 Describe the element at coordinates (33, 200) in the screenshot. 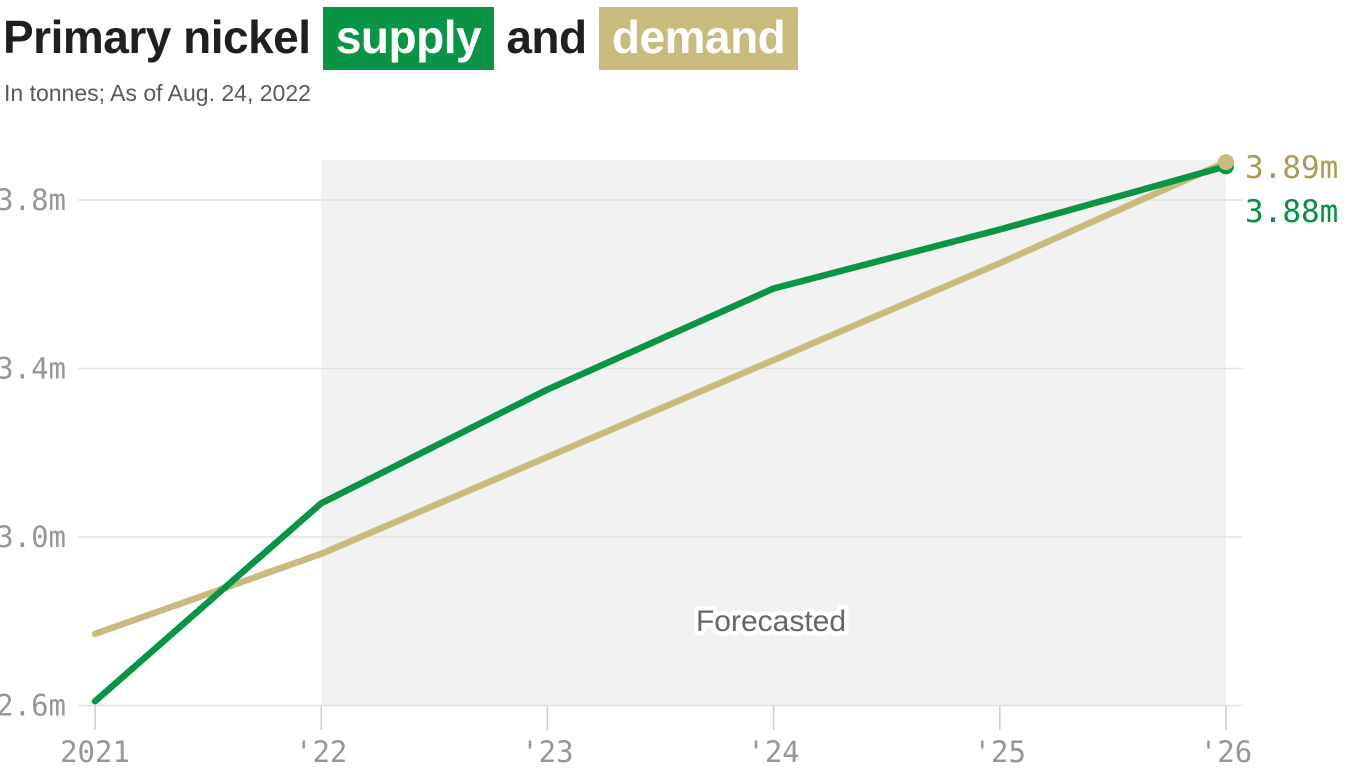

I see `y-axis-label: 3.8m` at that location.